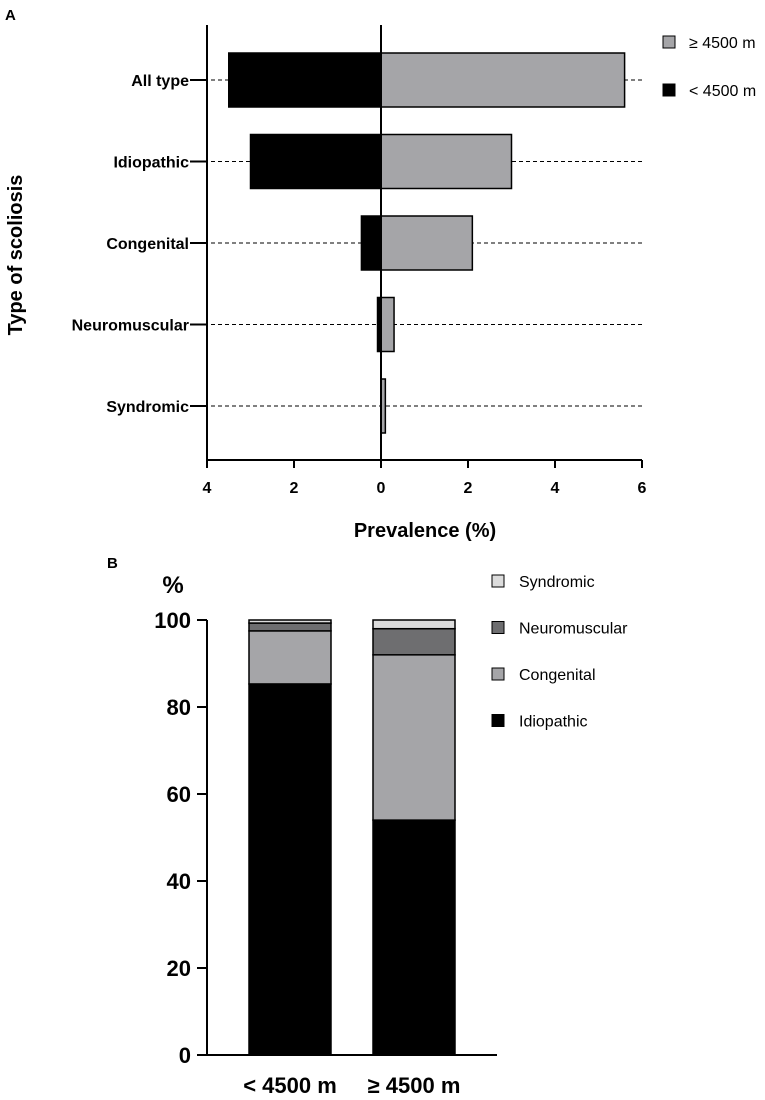  What do you see at coordinates (315, 161) in the screenshot?
I see `a-bar-low-idiopathic` at bounding box center [315, 161].